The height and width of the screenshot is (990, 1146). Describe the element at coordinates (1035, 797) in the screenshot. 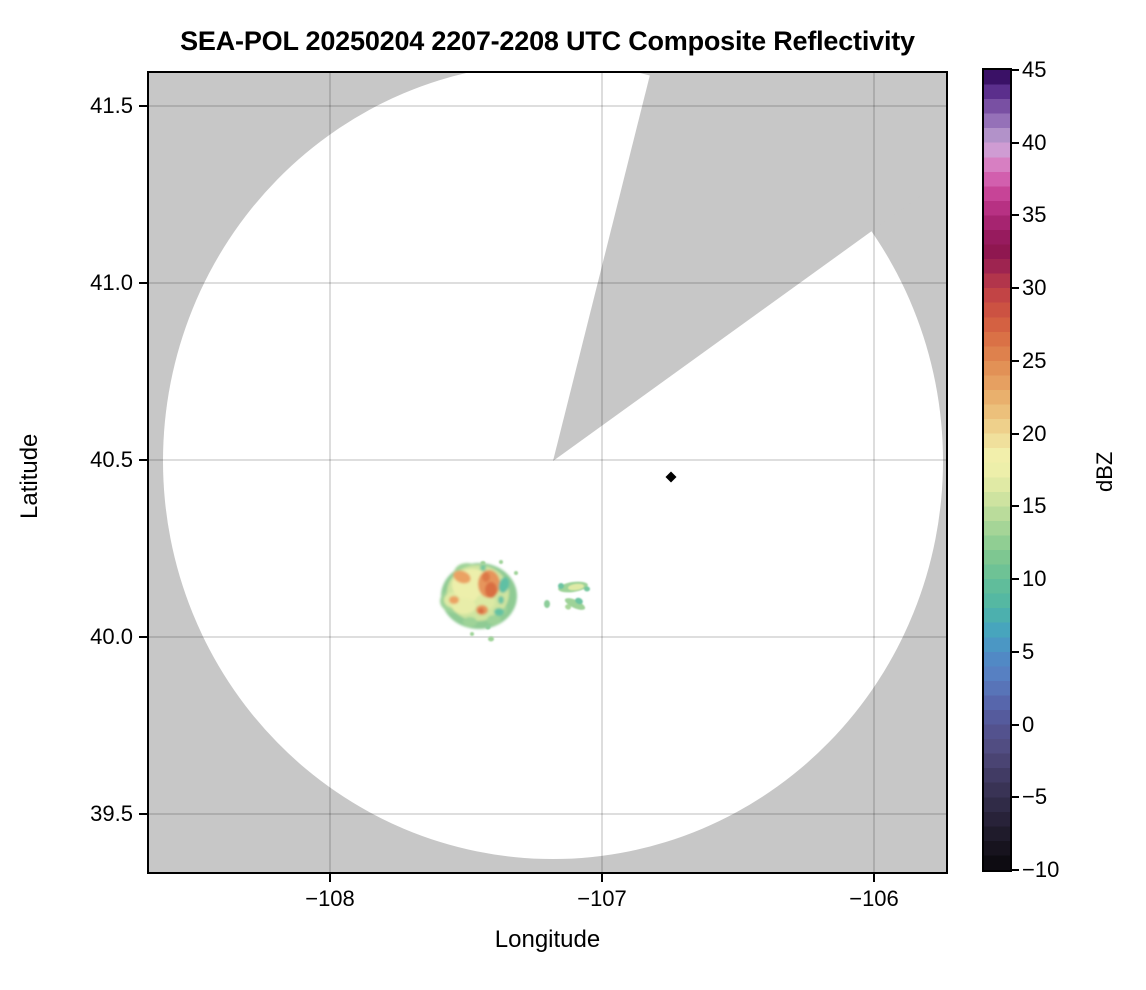

I see `colorbar-tick-label: −5` at that location.